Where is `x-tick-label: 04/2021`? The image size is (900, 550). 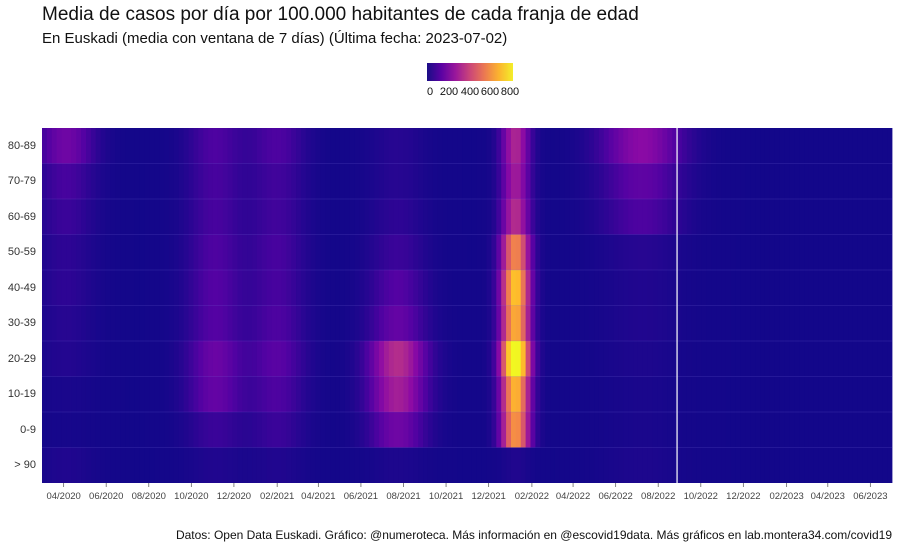
x-tick-label: 04/2021 is located at coordinates (318, 496).